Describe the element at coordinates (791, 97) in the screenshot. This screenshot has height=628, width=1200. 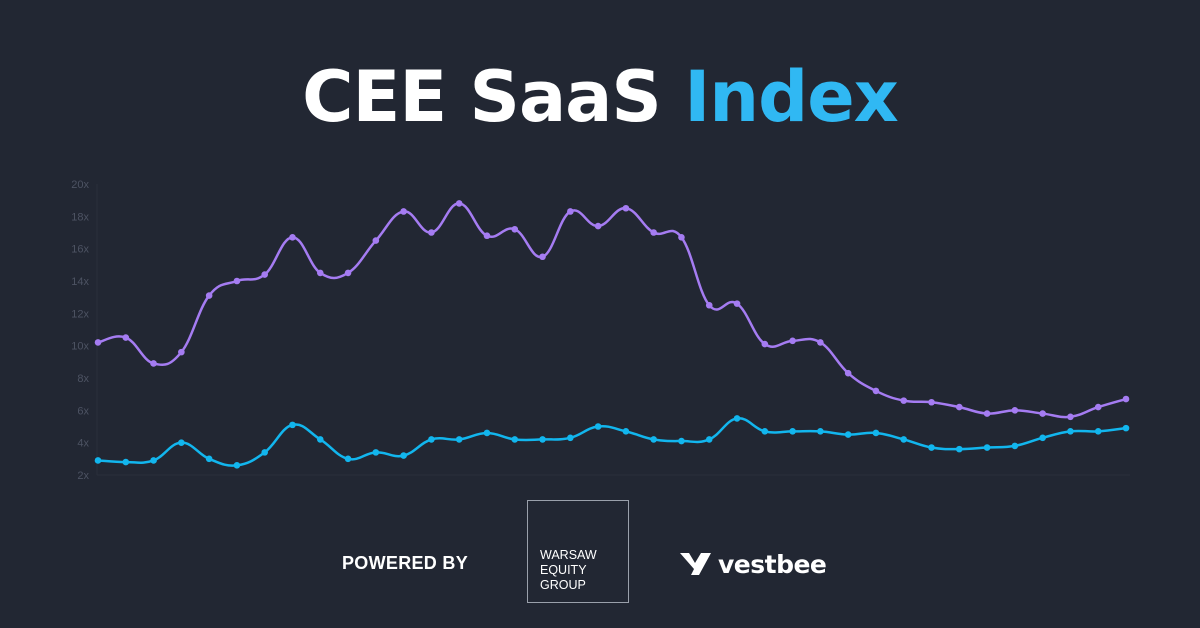
I see `title-accent: Index` at that location.